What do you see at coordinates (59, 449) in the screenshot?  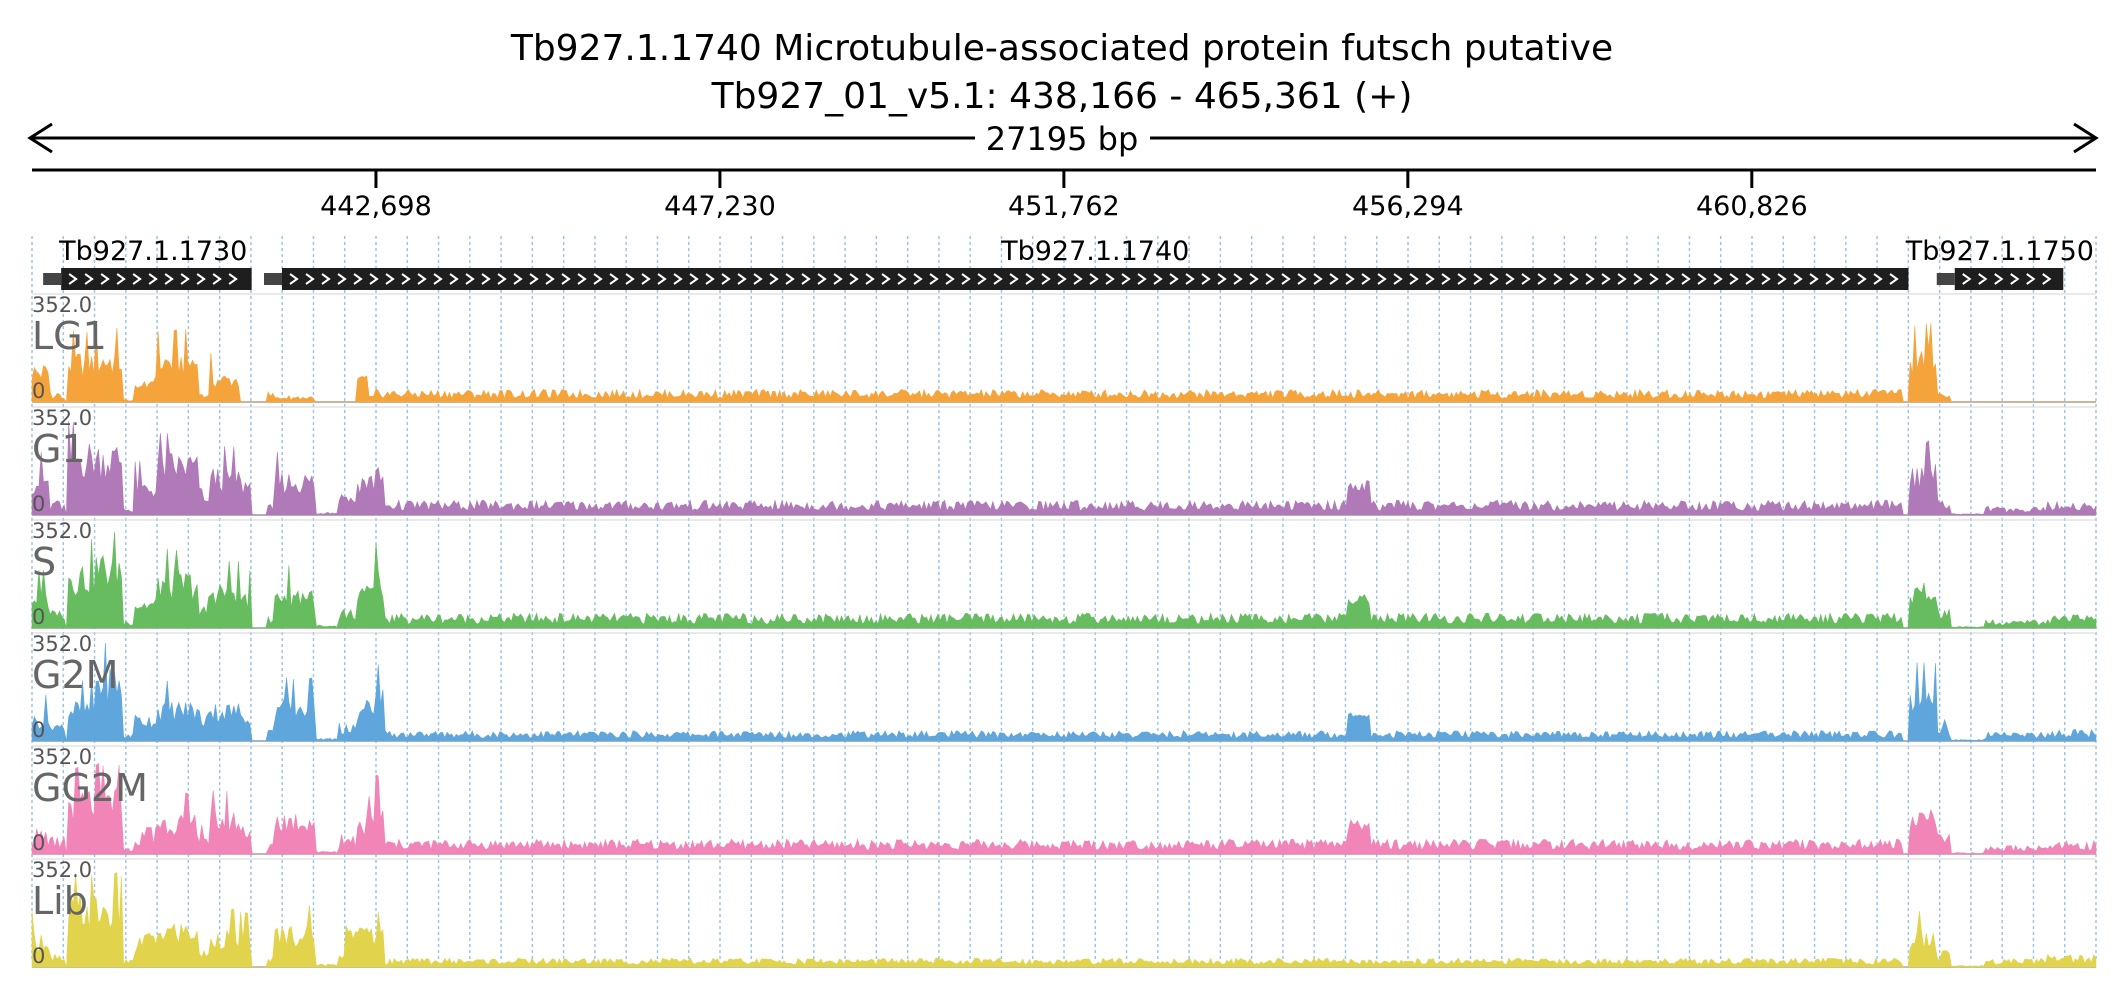 I see `track-name: G1` at bounding box center [59, 449].